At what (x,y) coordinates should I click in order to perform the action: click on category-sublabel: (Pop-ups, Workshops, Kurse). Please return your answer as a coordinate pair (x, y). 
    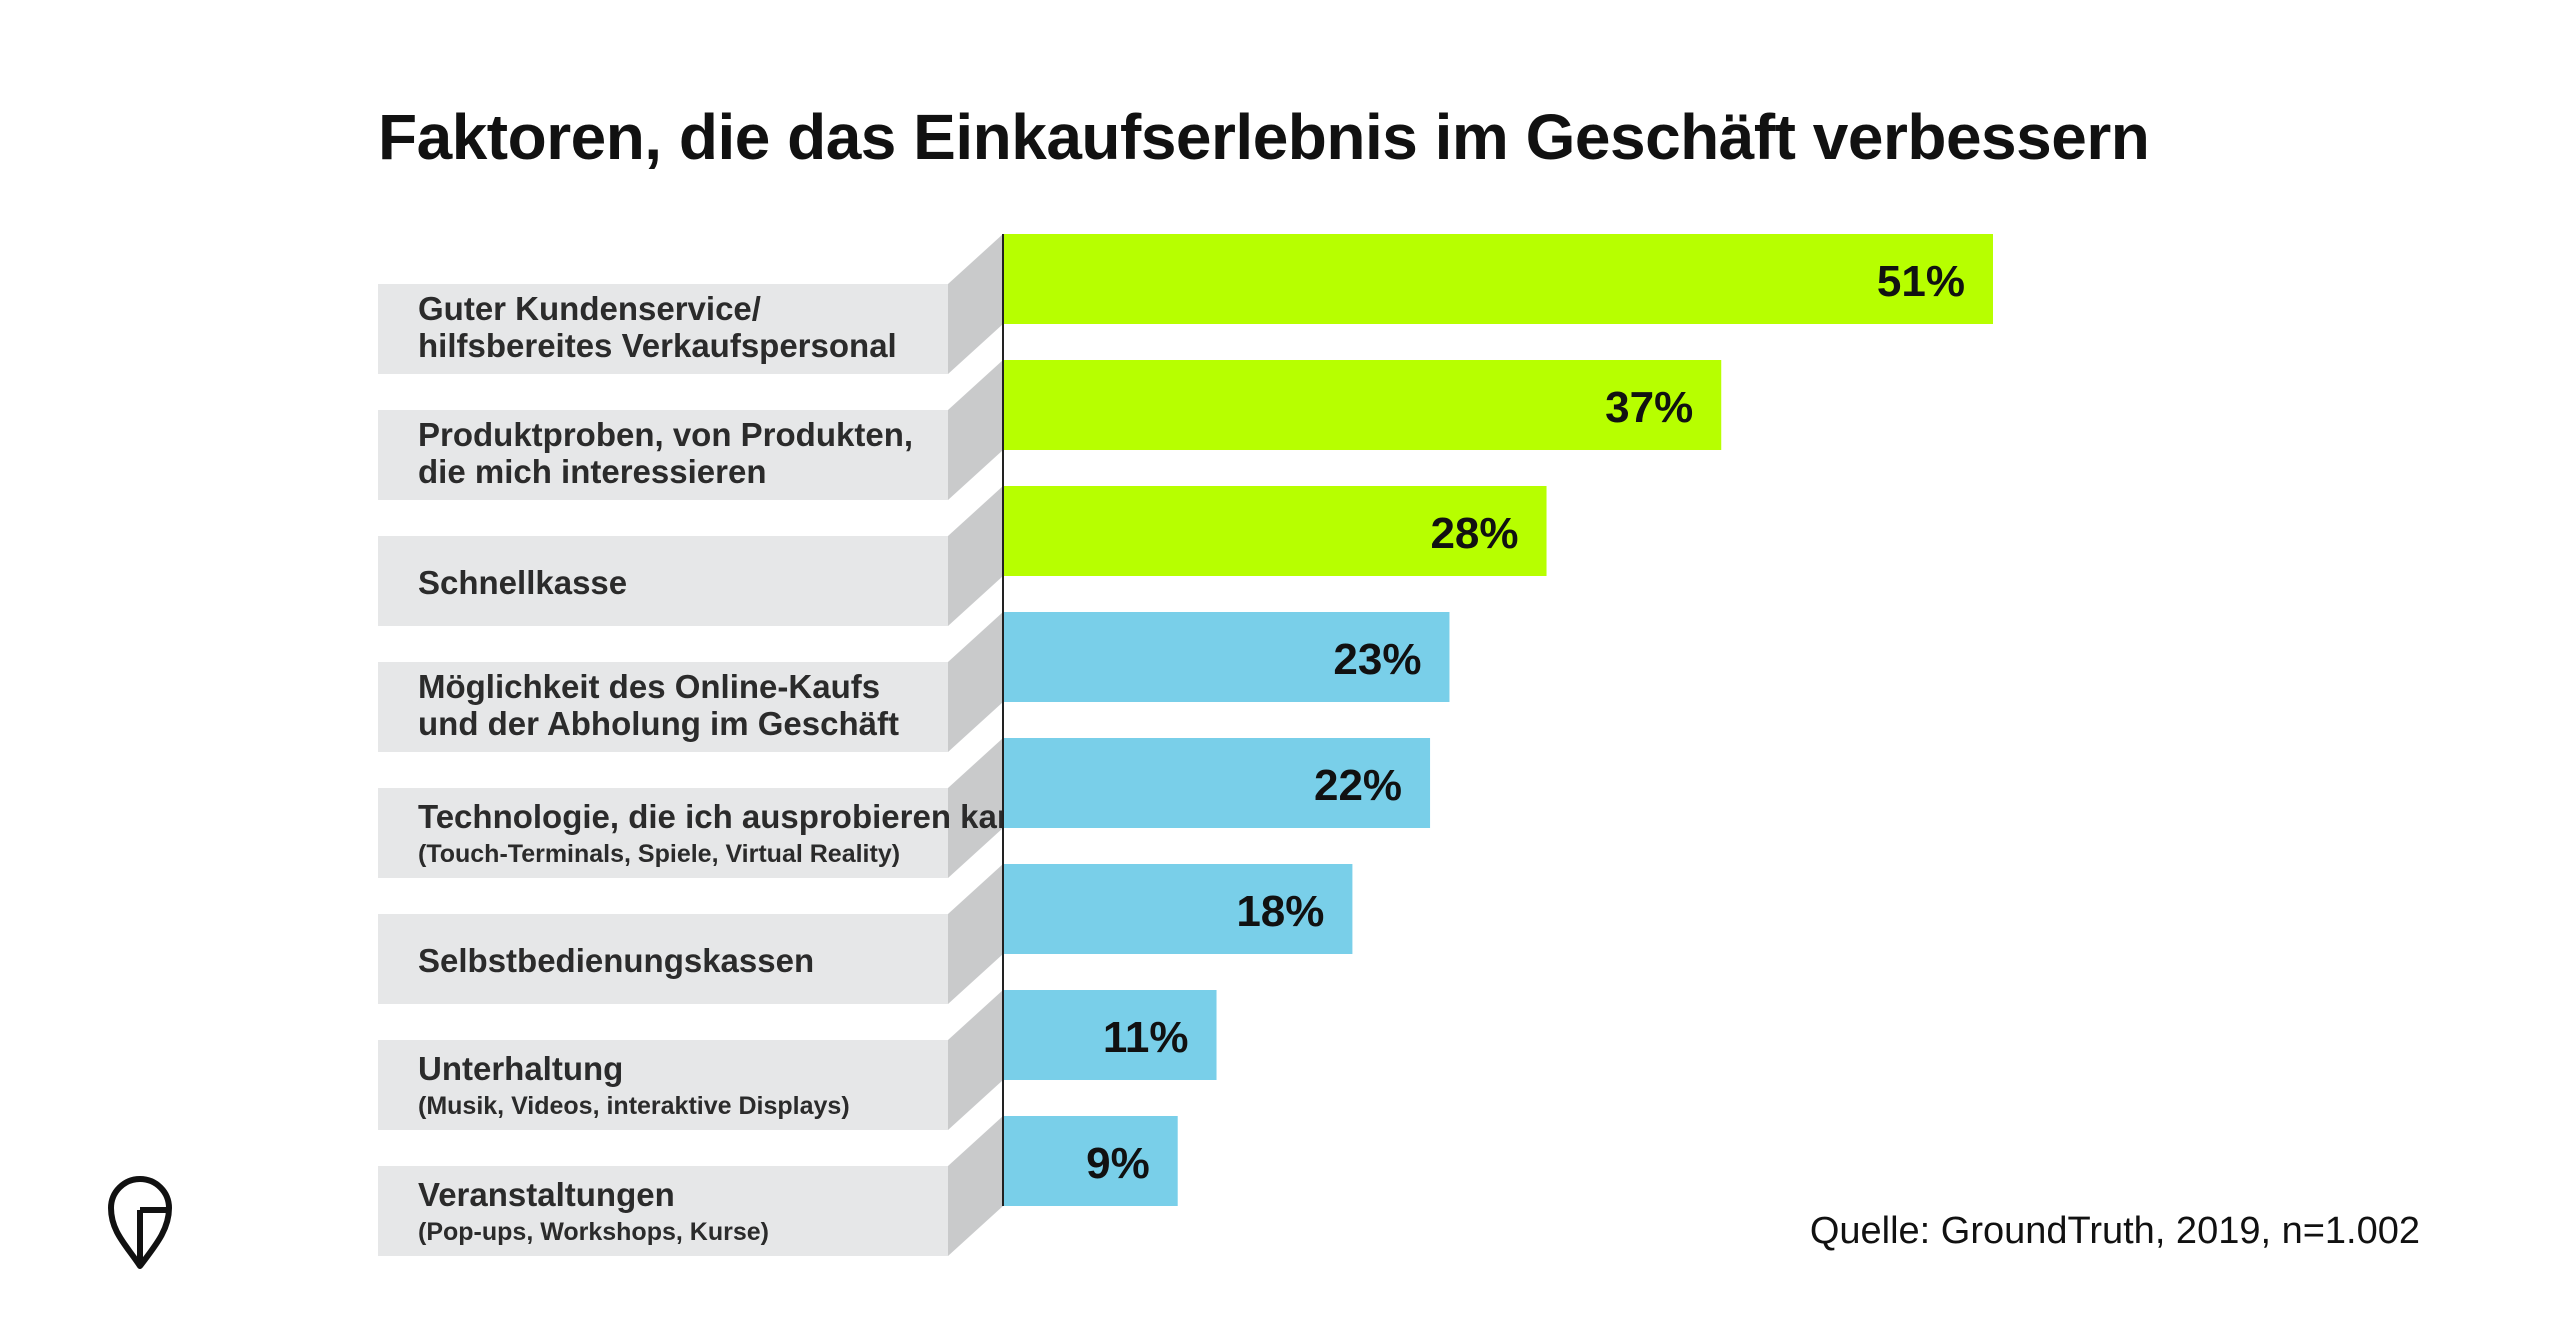
    Looking at the image, I should click on (593, 1232).